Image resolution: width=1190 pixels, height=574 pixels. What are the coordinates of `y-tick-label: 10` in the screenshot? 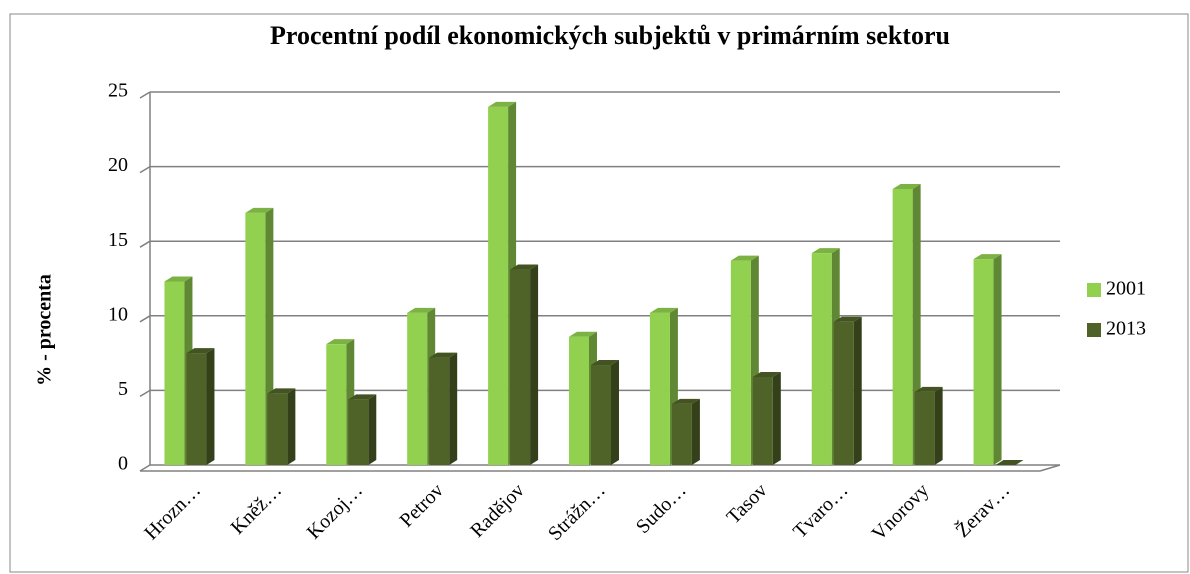 It's located at (118, 314).